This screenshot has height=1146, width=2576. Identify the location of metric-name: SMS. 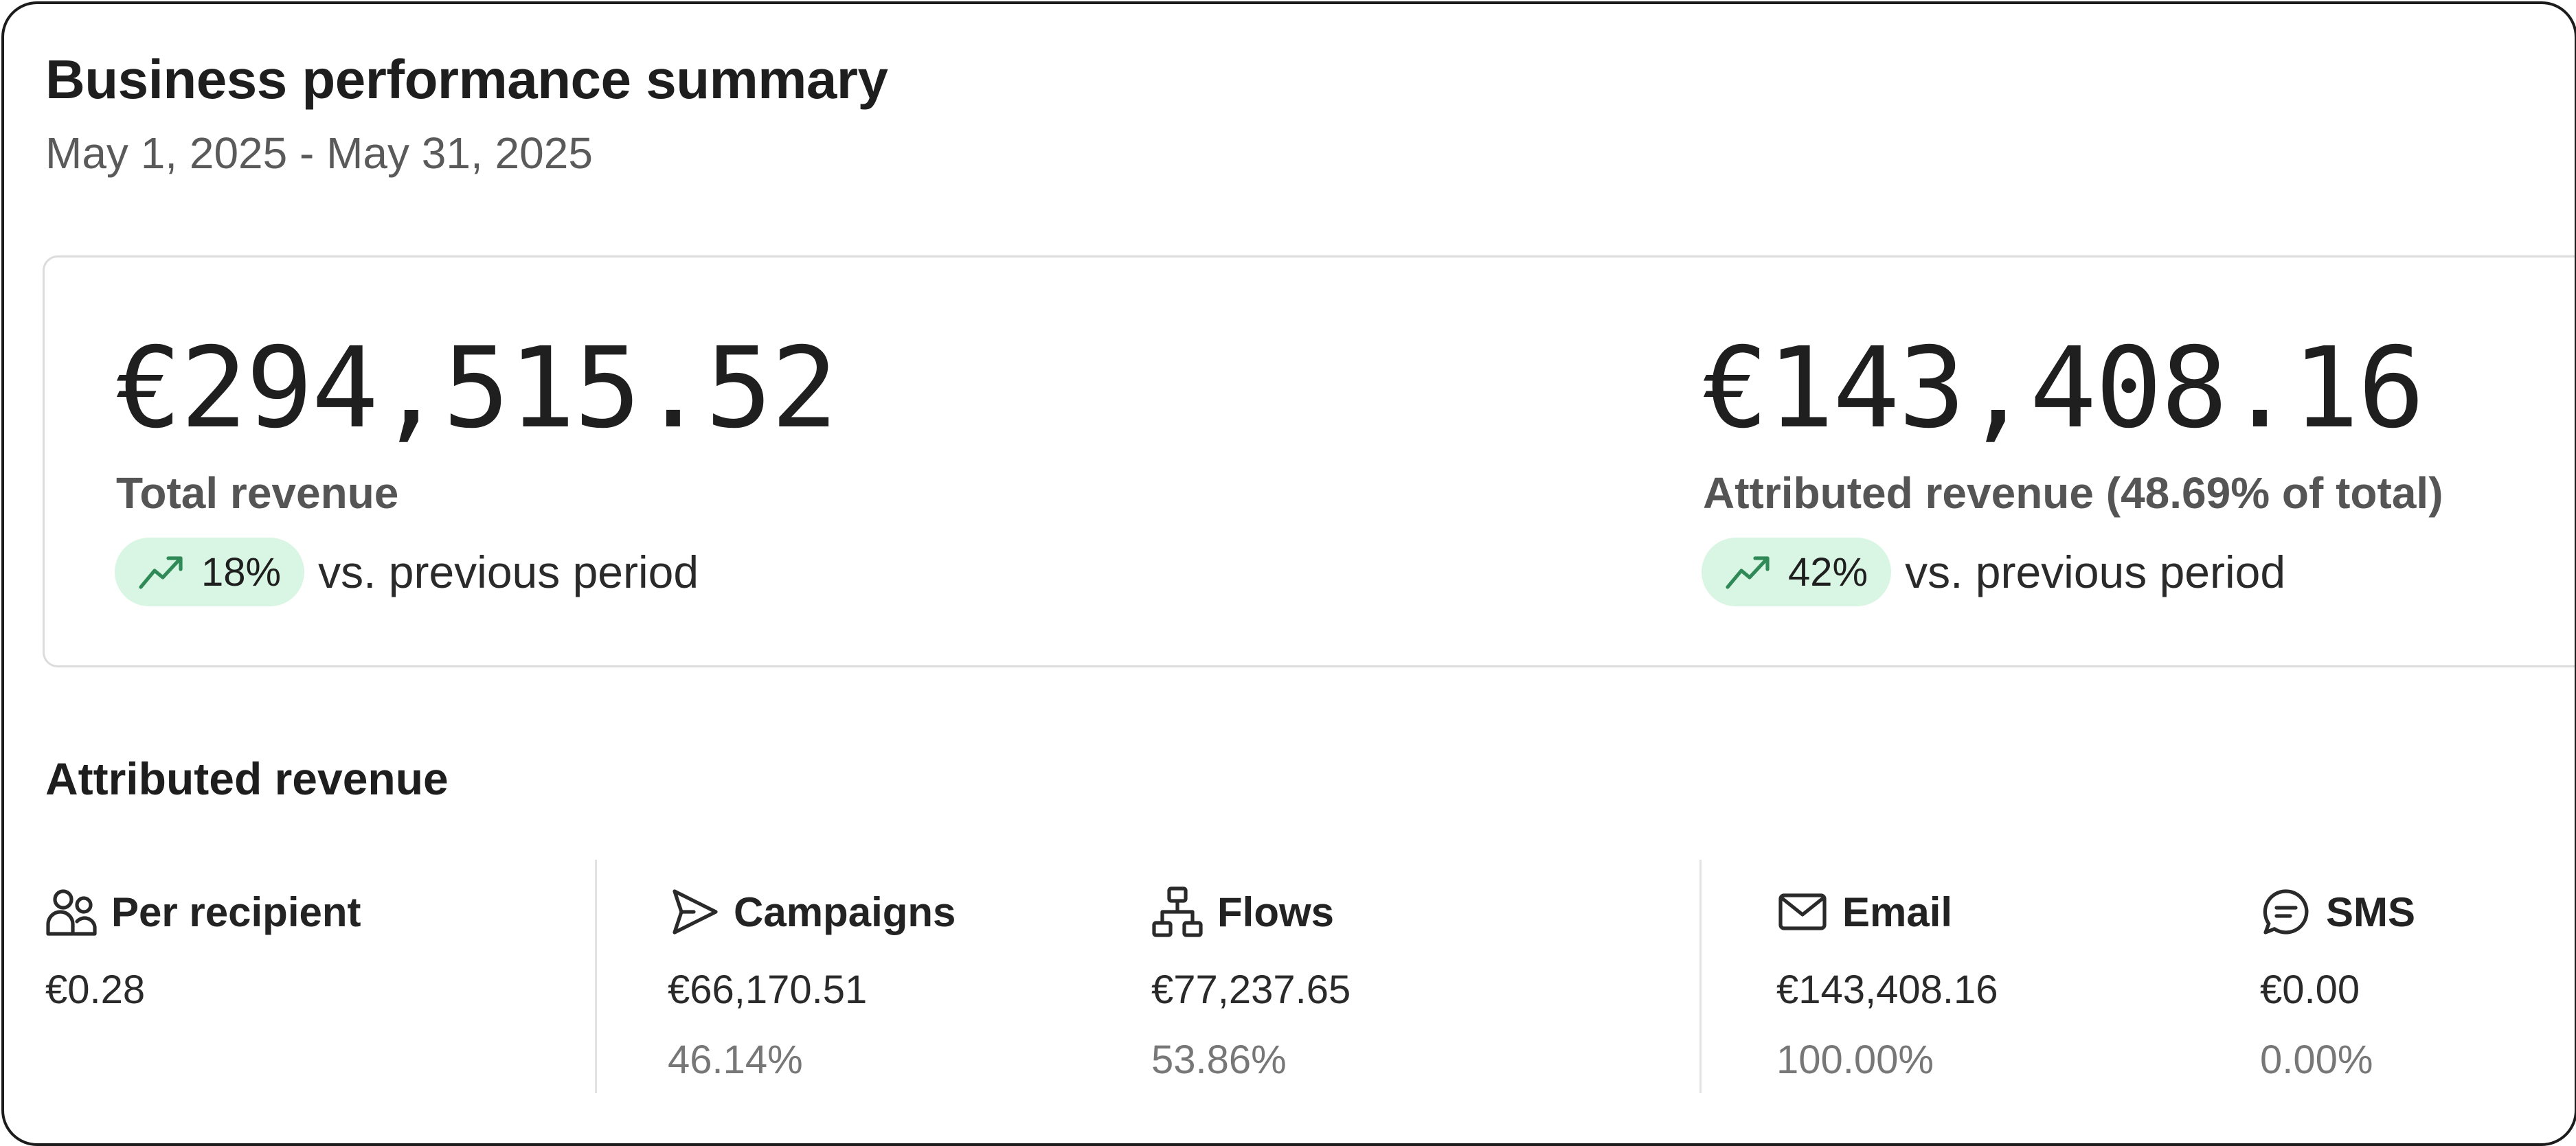
(2371, 912).